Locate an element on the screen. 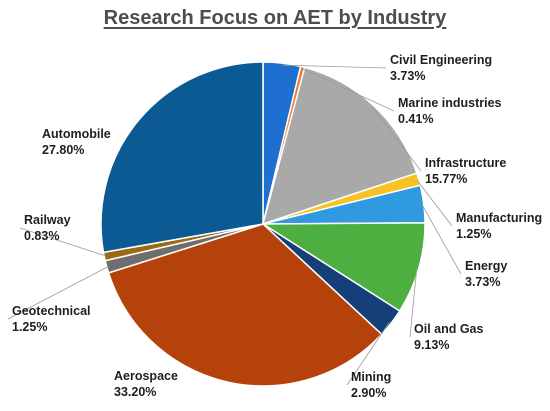  slice-value-oil-and-gas: 9.13% is located at coordinates (431, 345).